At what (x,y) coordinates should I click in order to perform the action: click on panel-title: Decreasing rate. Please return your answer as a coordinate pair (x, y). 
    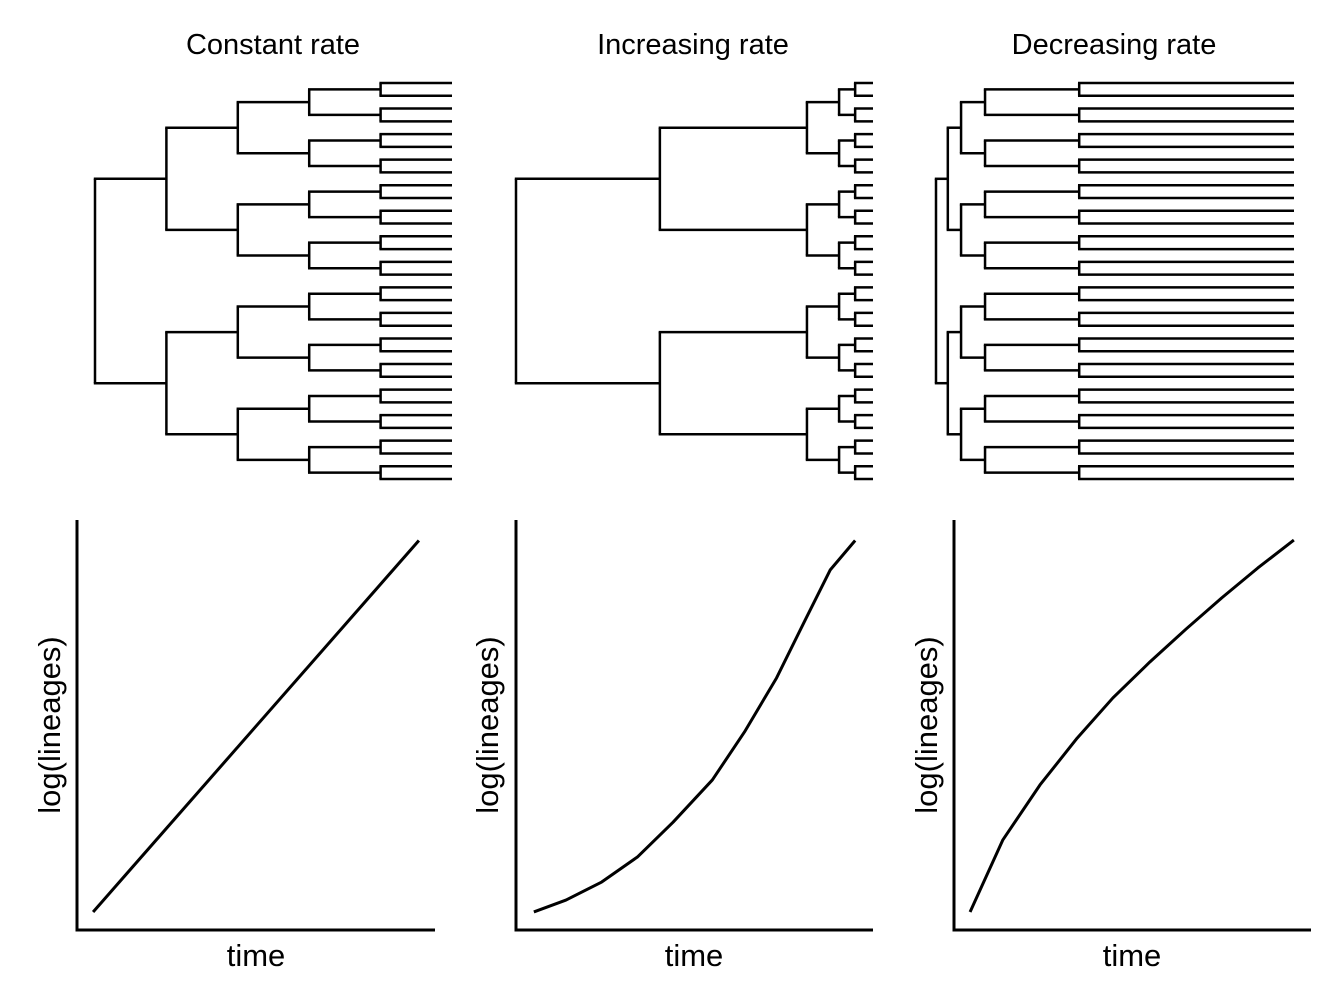
    Looking at the image, I should click on (1114, 45).